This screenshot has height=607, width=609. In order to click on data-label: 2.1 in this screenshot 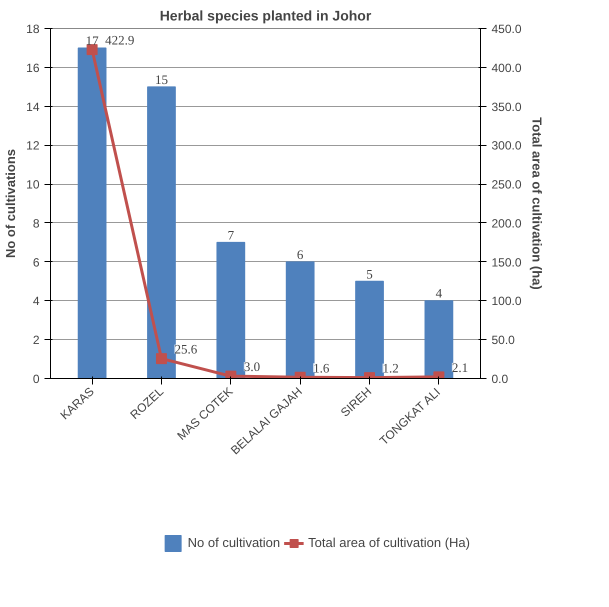, I will do `click(460, 367)`.